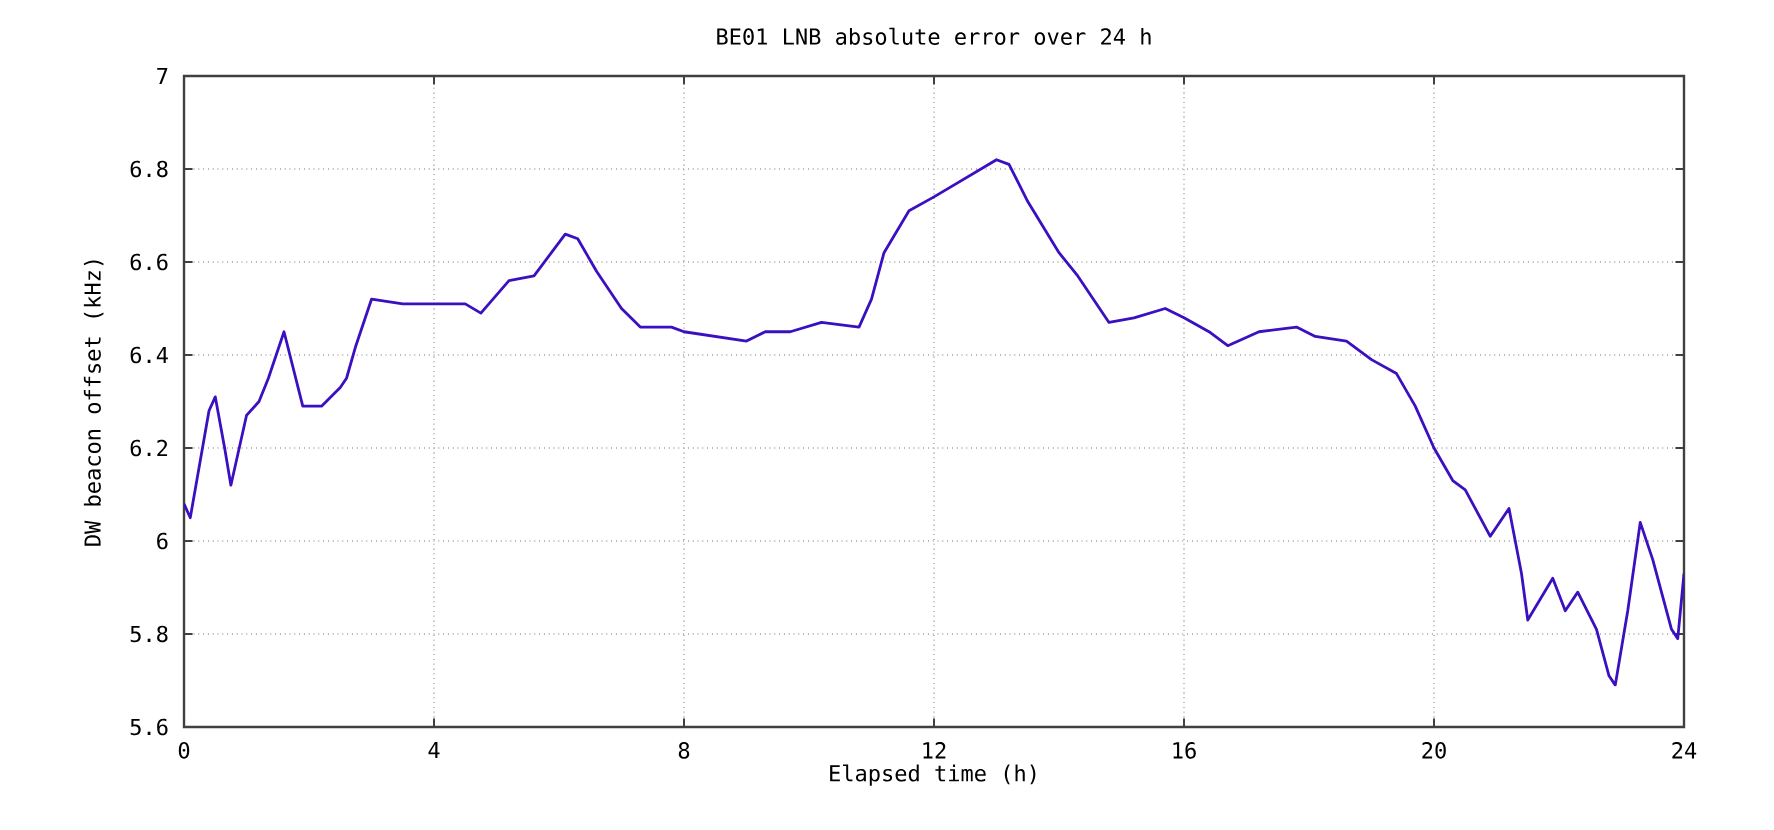  I want to click on x-axis-title: Elapsed time (h), so click(933, 775).